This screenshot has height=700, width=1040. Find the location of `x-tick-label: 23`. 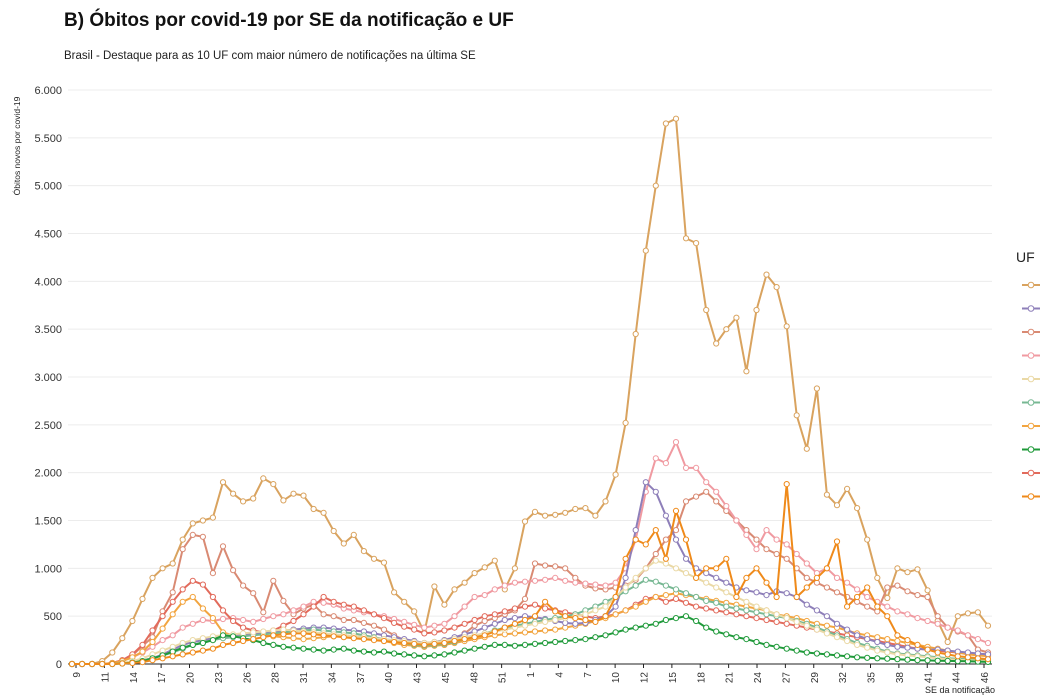

x-tick-label: 23 is located at coordinates (219, 678).